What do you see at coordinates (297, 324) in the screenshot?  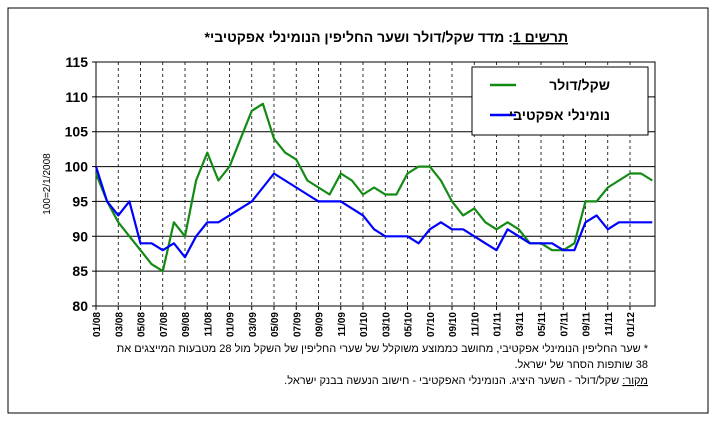 I see `x-tick-label: 07/09` at bounding box center [297, 324].